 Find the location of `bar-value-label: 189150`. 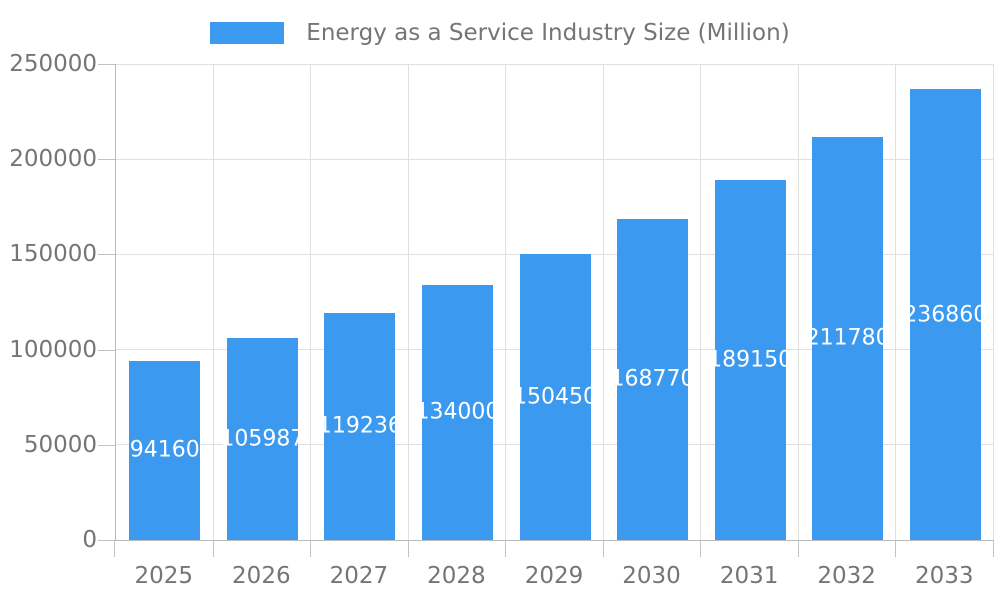

bar-value-label: 189150 is located at coordinates (750, 360).